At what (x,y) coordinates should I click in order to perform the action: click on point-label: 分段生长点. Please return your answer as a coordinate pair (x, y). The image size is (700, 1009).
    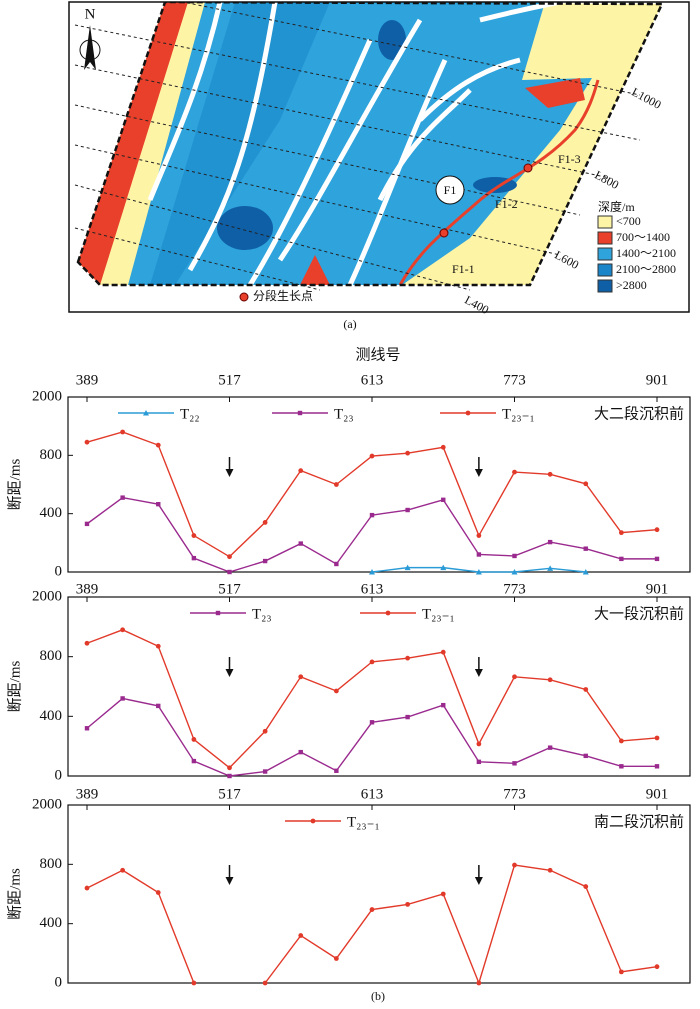
    Looking at the image, I should click on (283, 295).